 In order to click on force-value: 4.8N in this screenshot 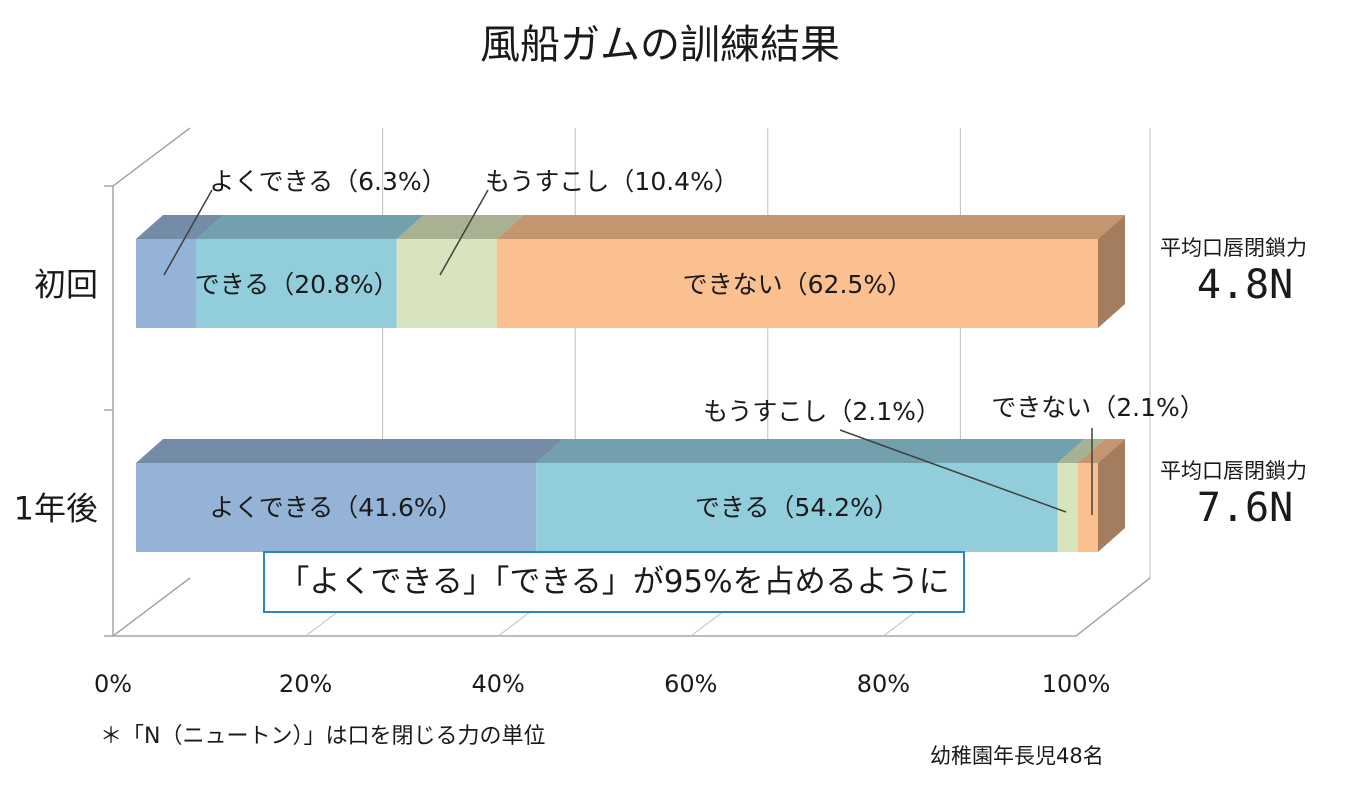, I will do `click(1245, 285)`.